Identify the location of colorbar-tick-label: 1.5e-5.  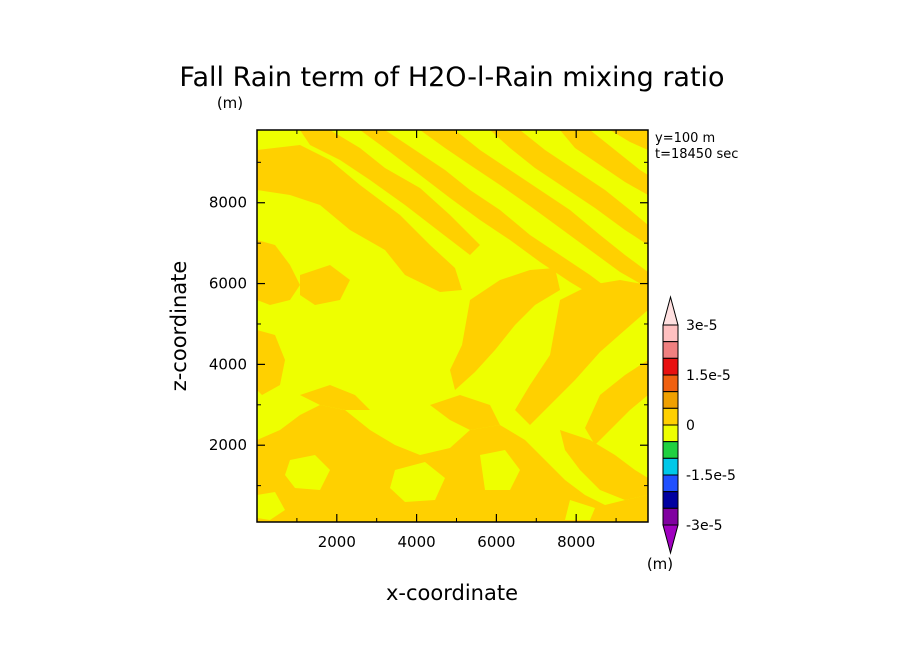
(708, 376).